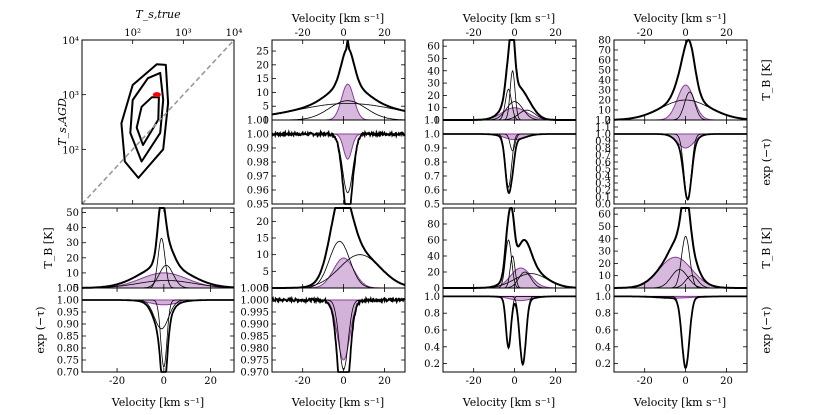  I want to click on y-tick-label: 0.98, so click(258, 163).